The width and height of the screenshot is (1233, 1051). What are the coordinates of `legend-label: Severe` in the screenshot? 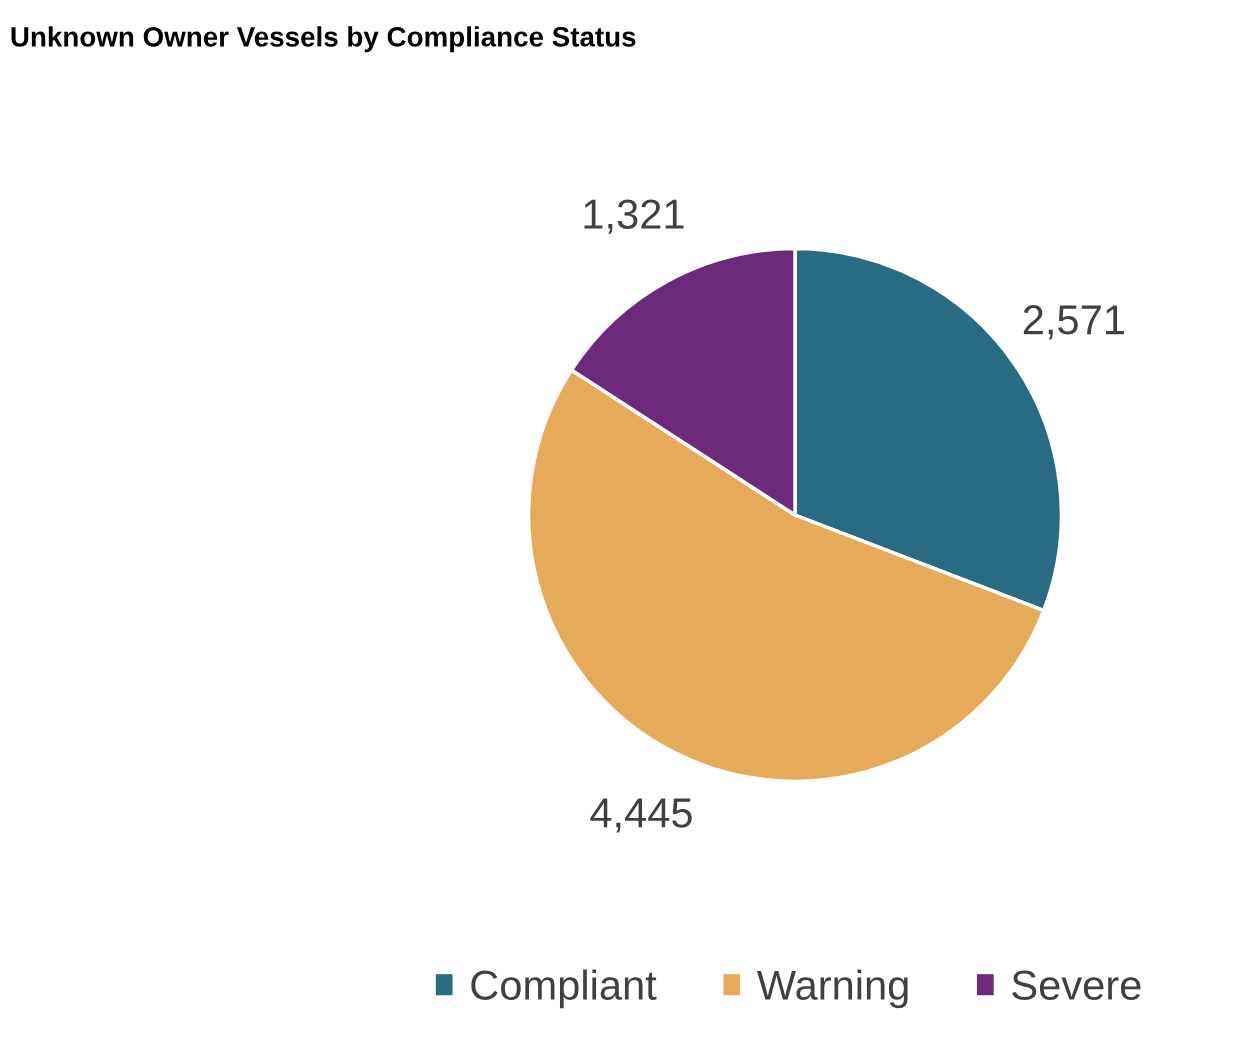 It's located at (1076, 985).